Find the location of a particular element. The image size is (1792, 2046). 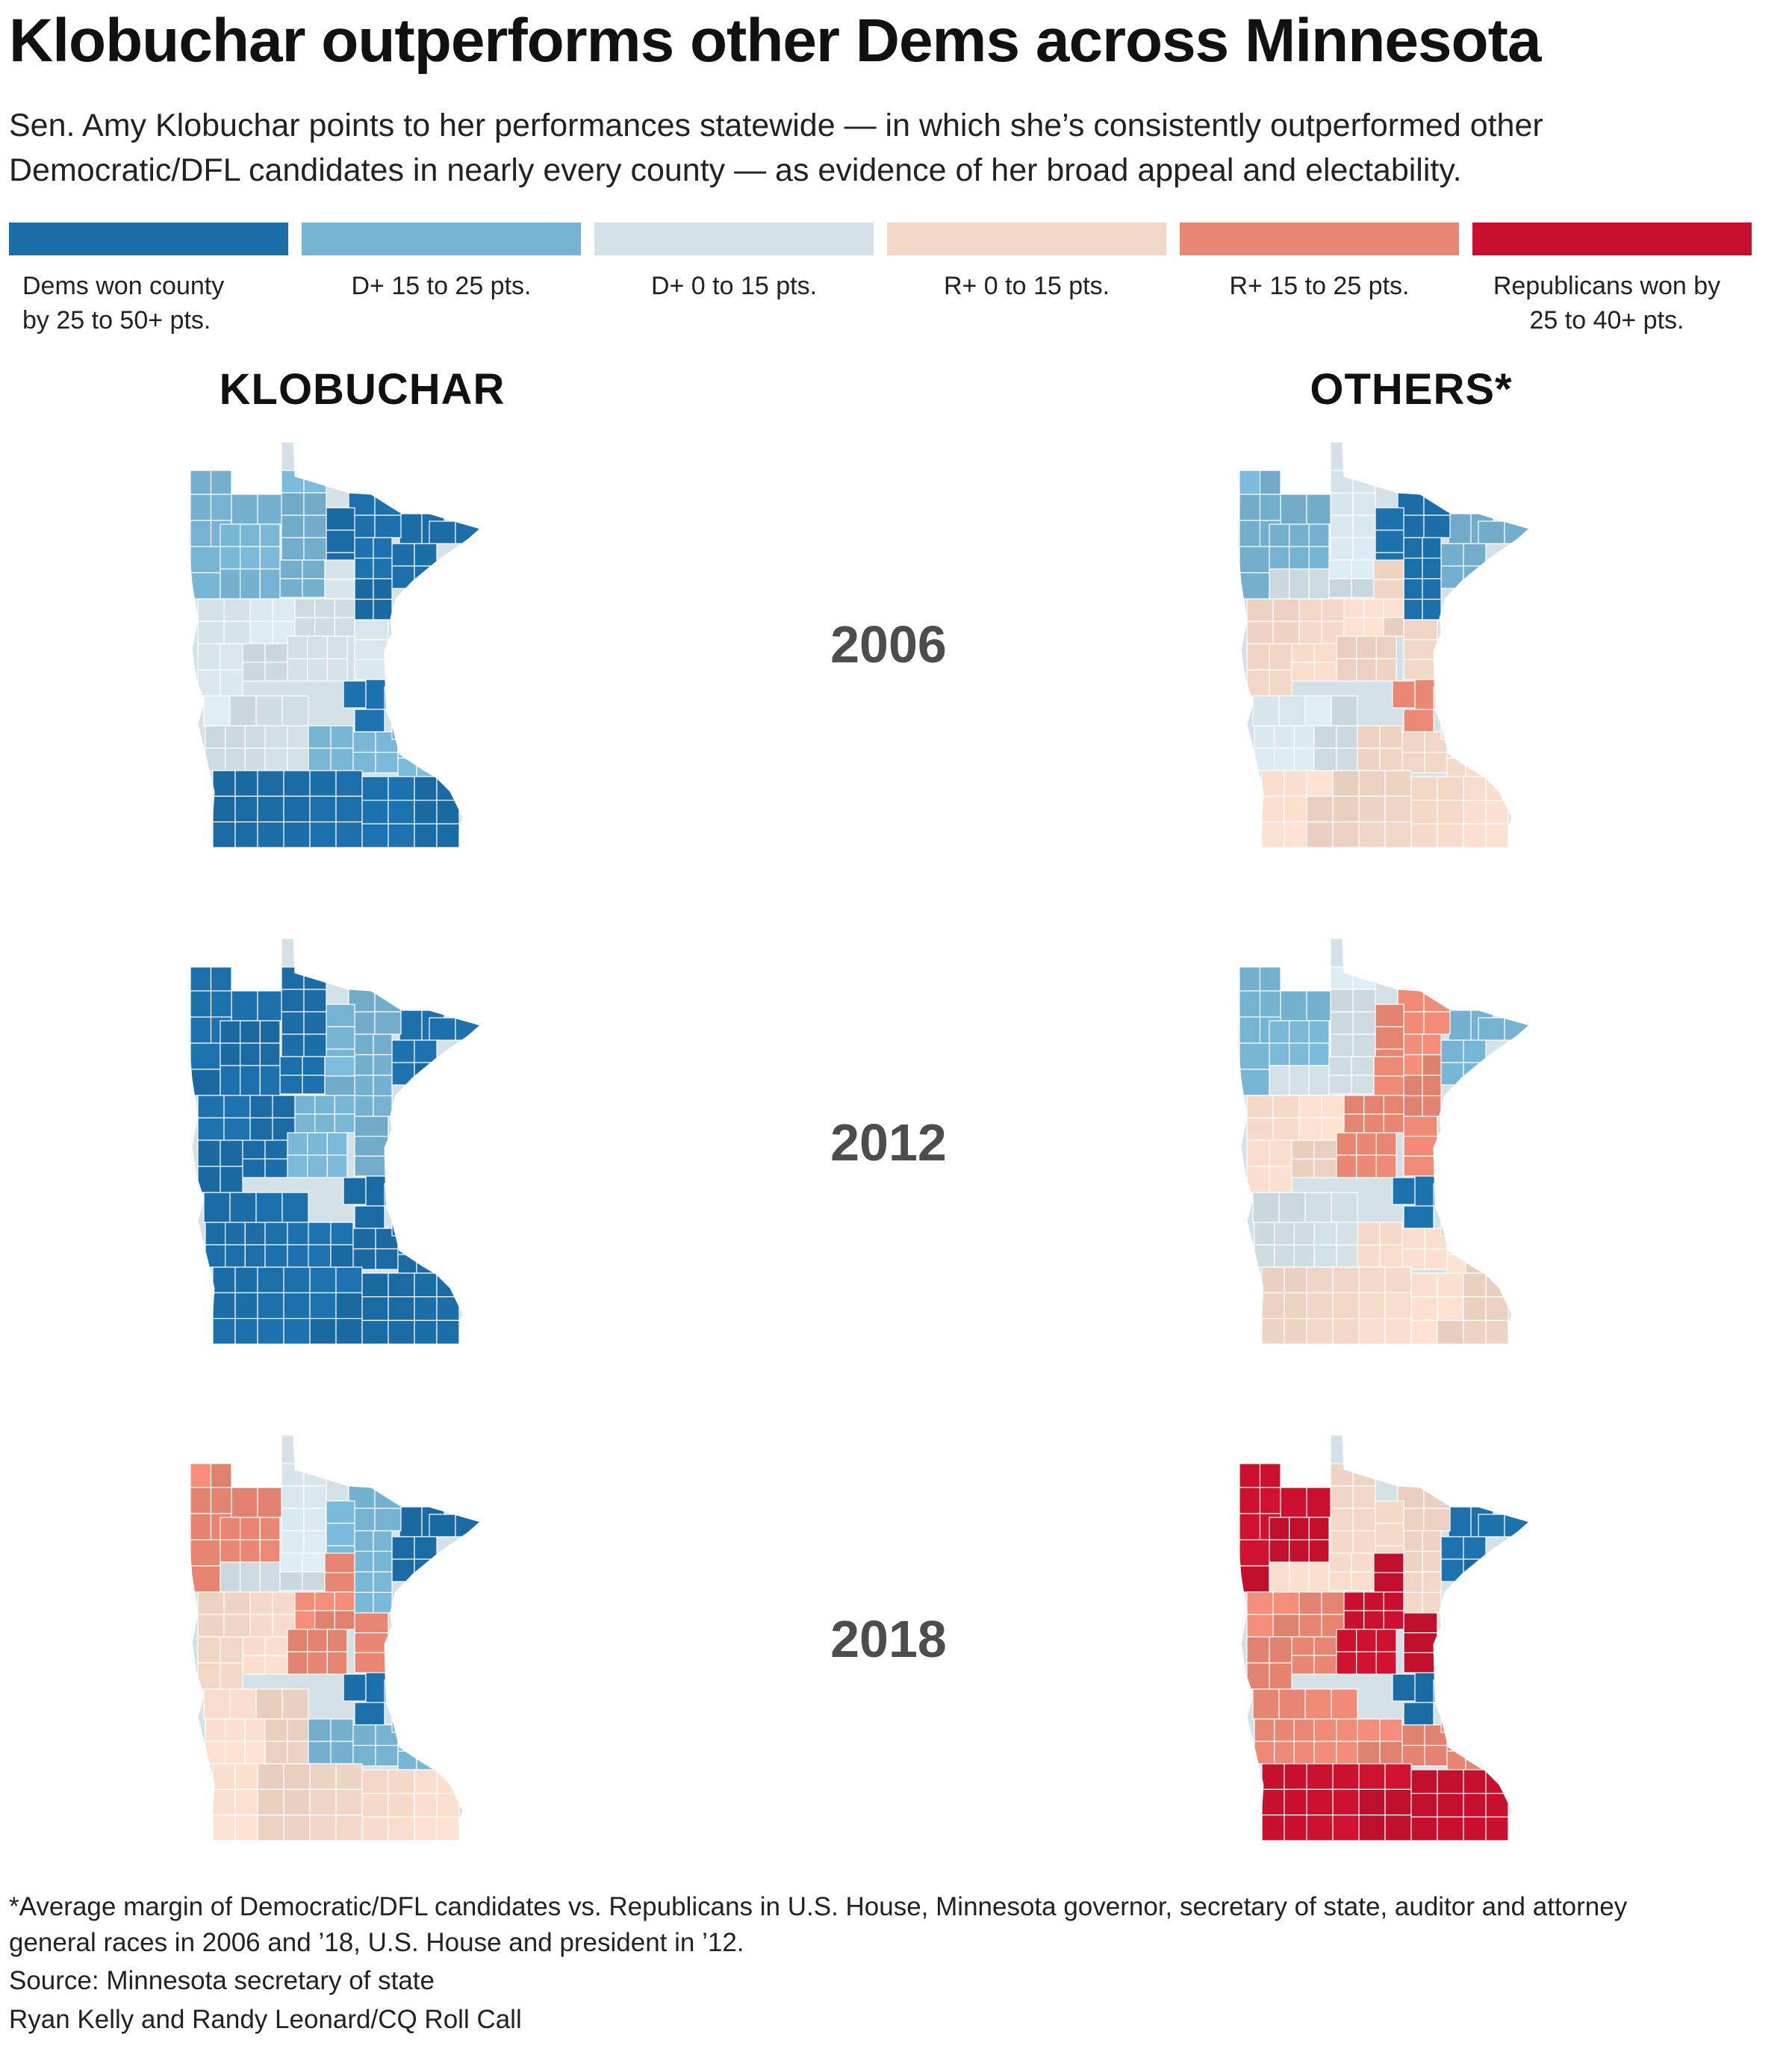

map-klobuchar-2006 is located at coordinates (335, 644).